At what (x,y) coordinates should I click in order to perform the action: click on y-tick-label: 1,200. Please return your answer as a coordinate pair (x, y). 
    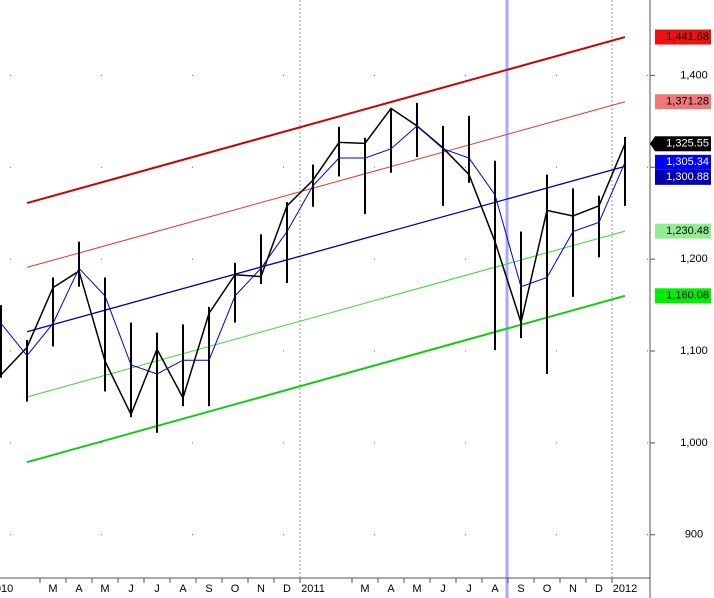
    Looking at the image, I should click on (694, 259).